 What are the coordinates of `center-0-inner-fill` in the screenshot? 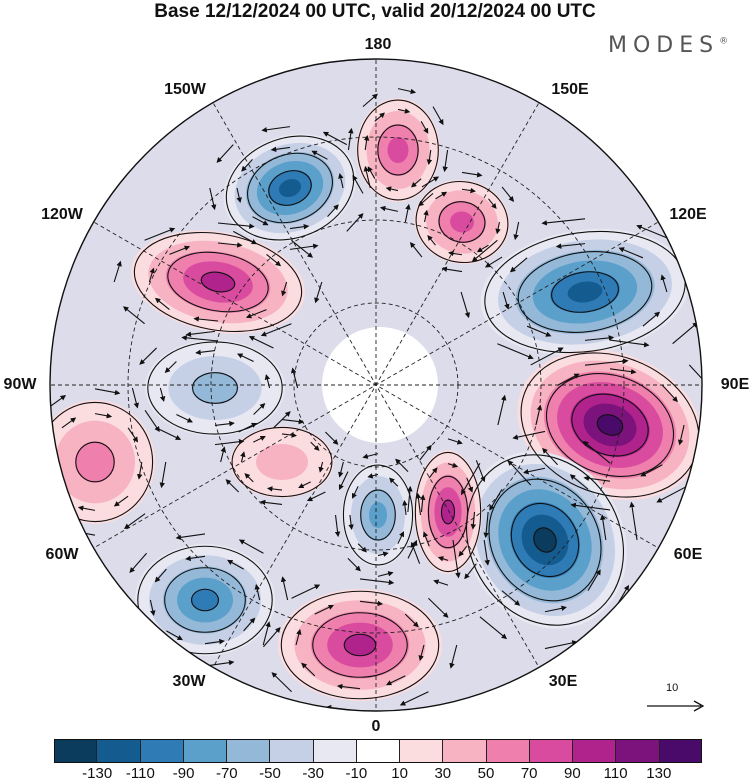 It's located at (378, 515).